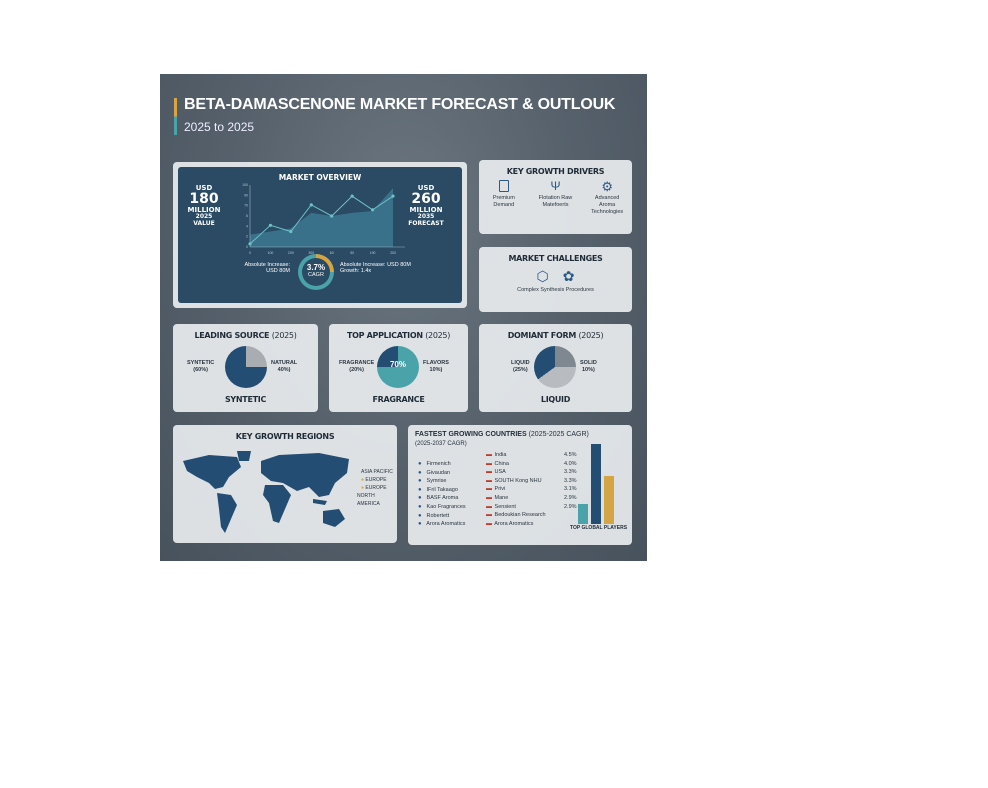 The width and height of the screenshot is (988, 788). I want to click on forecast-value: USD 260 MILLION 2035 FORECAST, so click(426, 205).